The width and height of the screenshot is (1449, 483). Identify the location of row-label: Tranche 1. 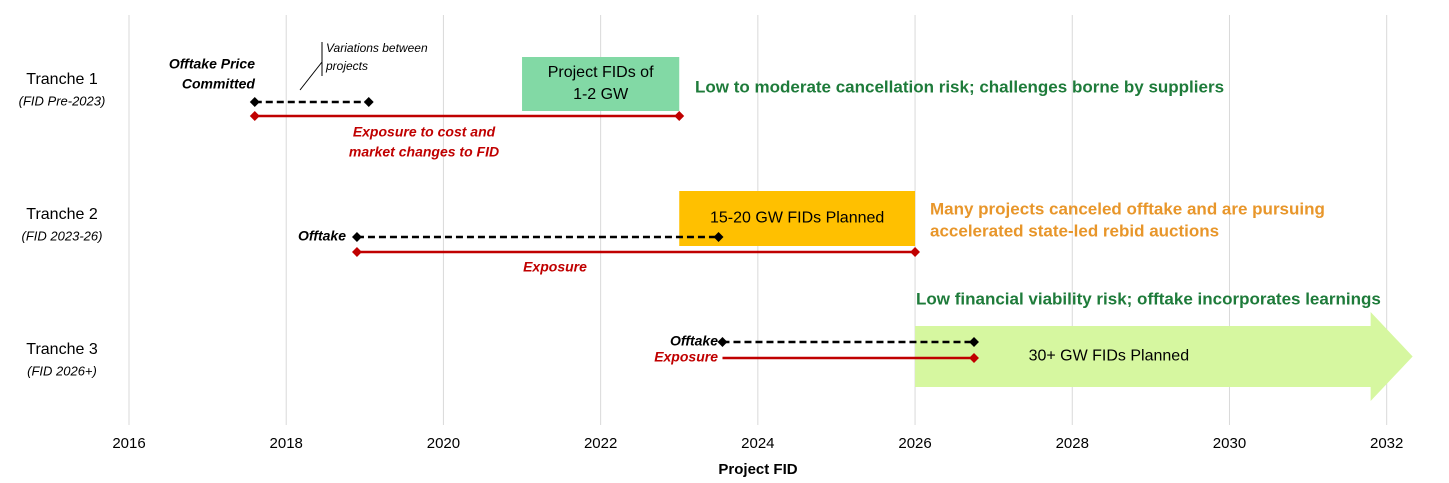
(62, 79).